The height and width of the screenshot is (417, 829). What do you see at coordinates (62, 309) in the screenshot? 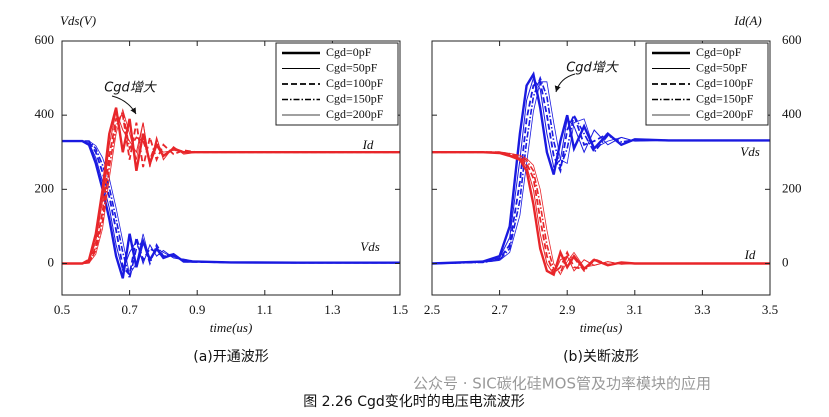
I see `x-tick-label: 0.5` at bounding box center [62, 309].